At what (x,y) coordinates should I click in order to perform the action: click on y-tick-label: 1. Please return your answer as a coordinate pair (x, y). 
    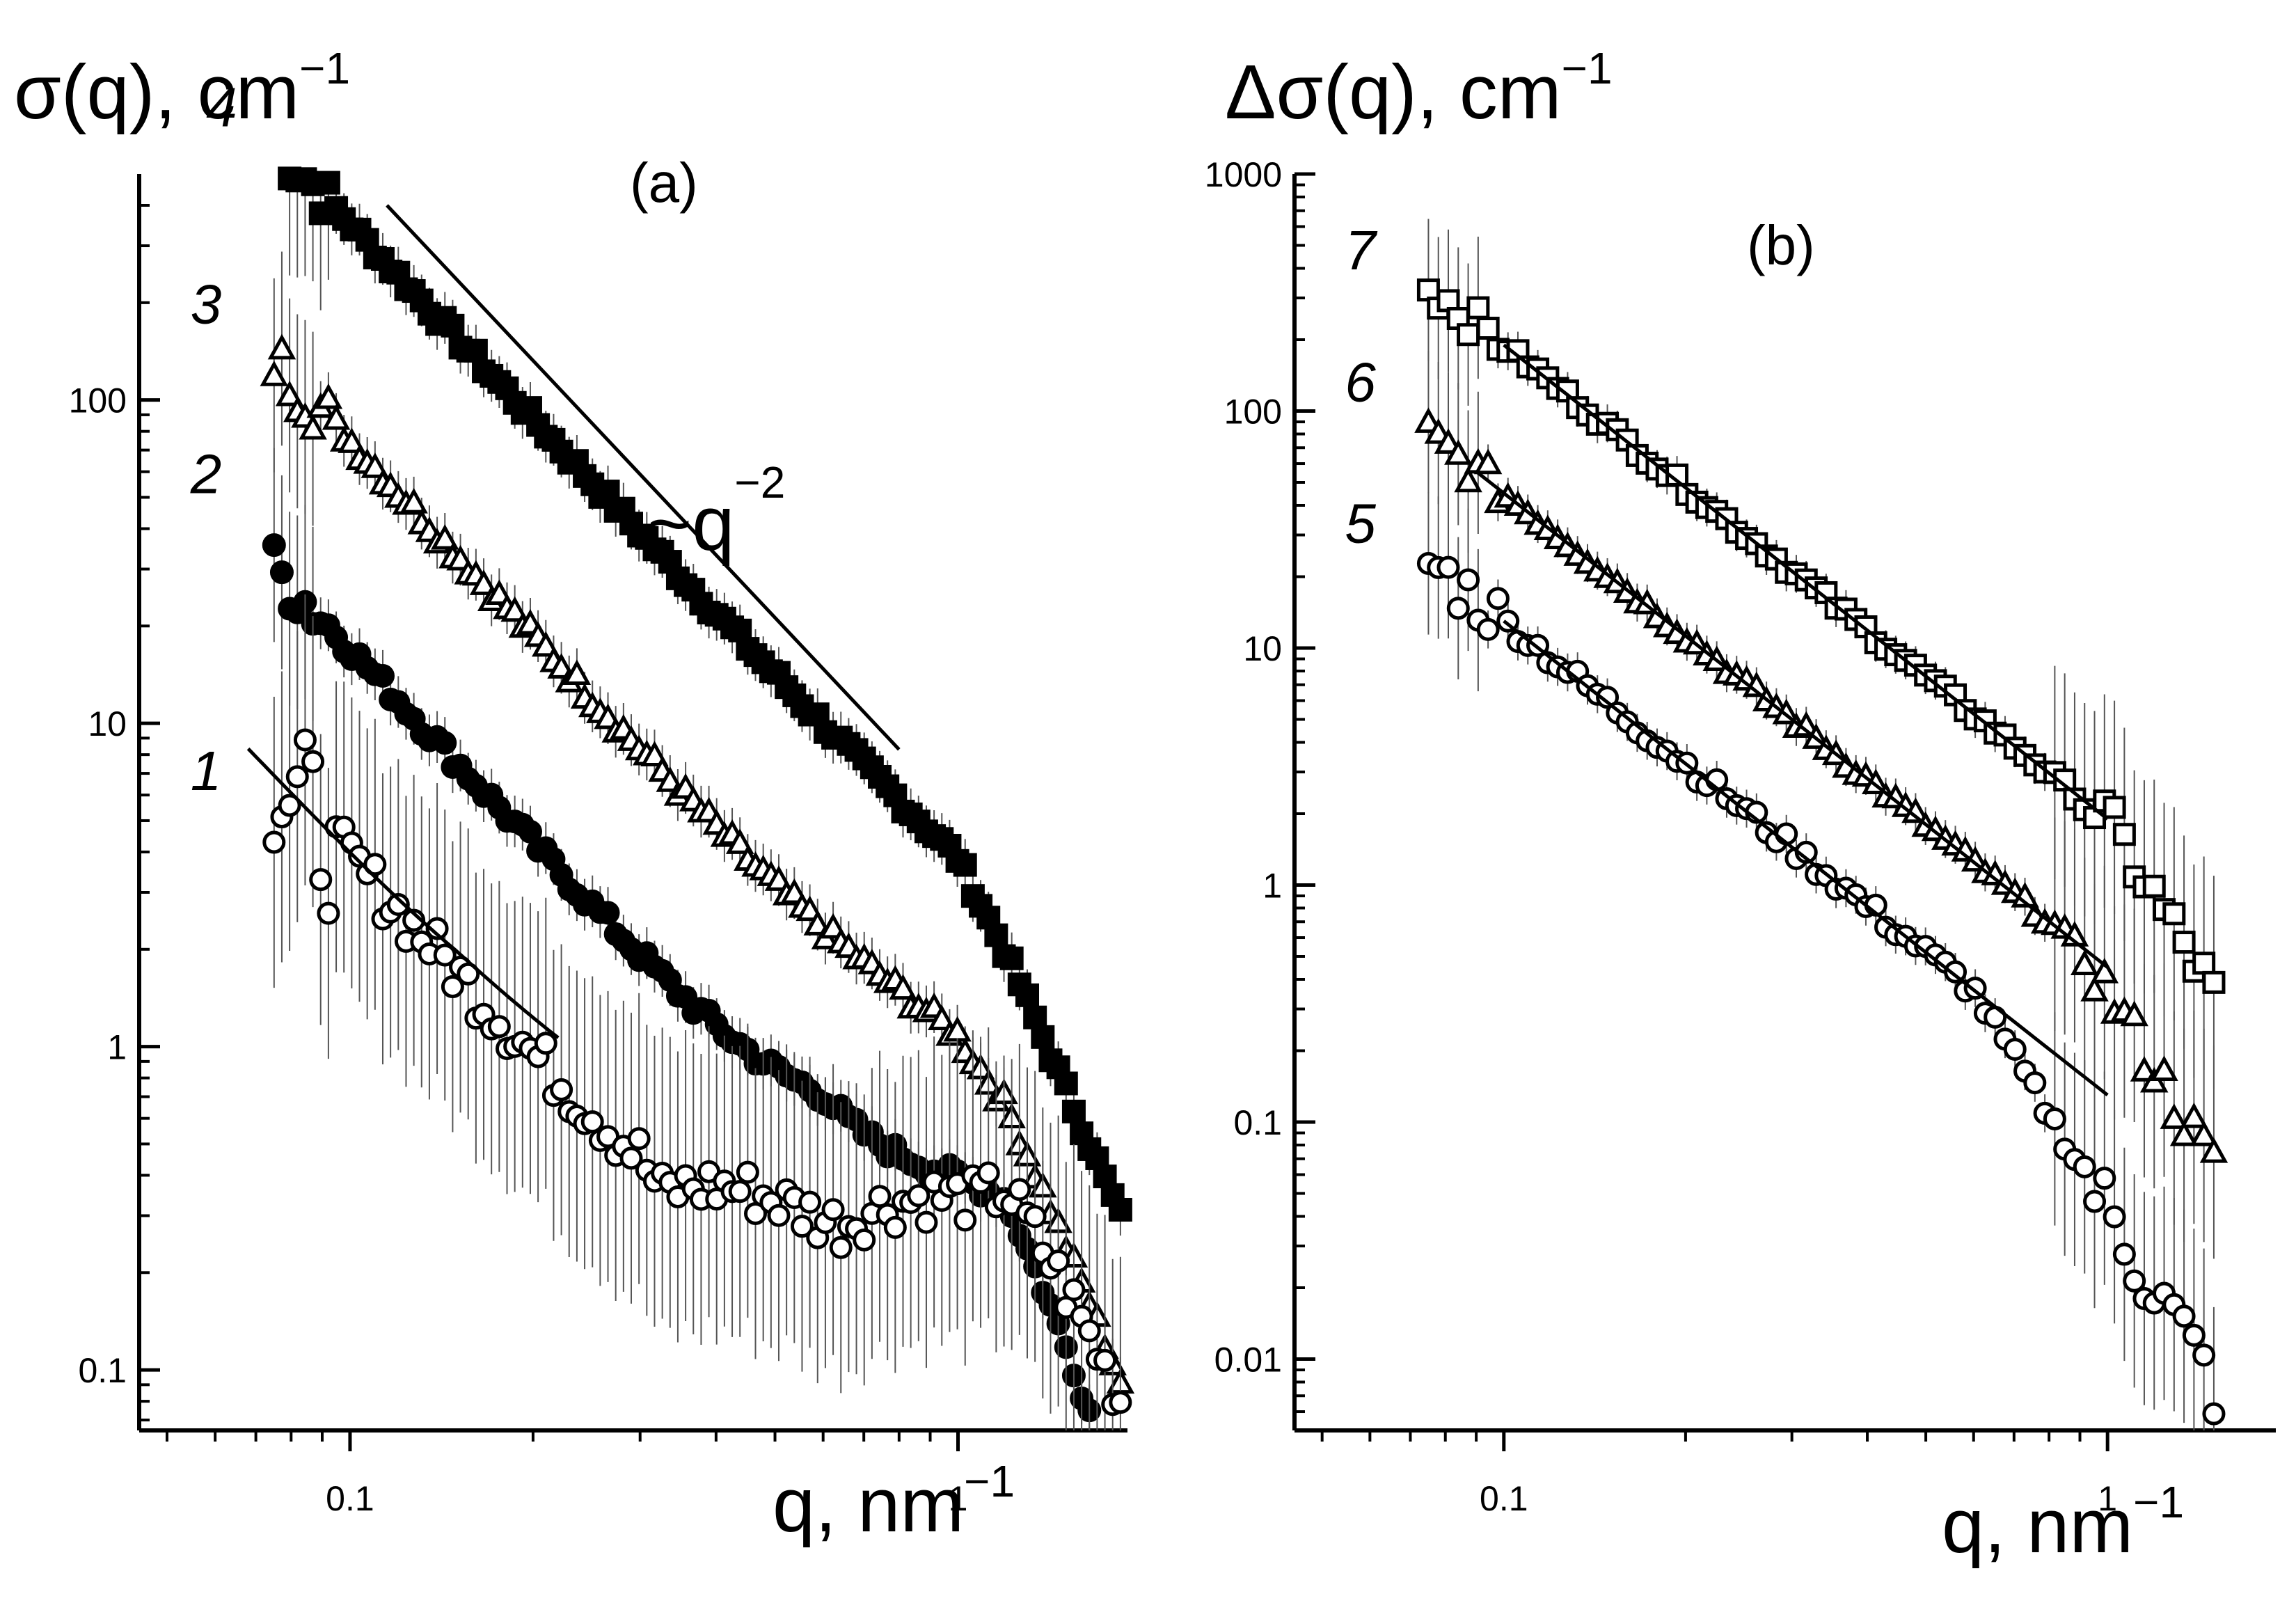
    Looking at the image, I should click on (1272, 885).